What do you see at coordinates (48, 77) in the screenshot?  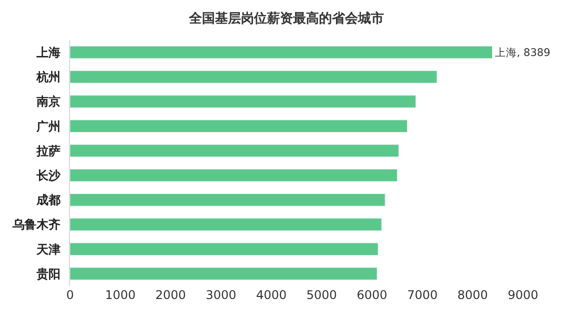 I see `y-tick-label: 杭州` at bounding box center [48, 77].